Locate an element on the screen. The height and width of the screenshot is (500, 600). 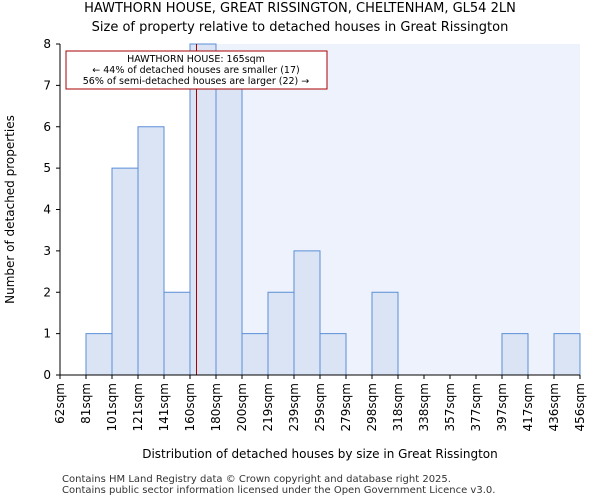
y-tick-label: 2 is located at coordinates (47, 292).